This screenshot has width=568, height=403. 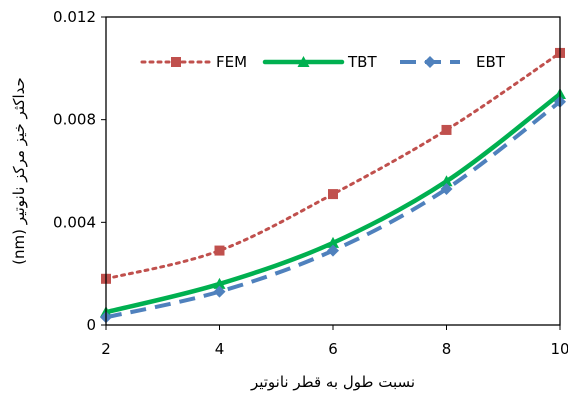 I want to click on y-tick-label: 0.008, so click(x=74, y=120).